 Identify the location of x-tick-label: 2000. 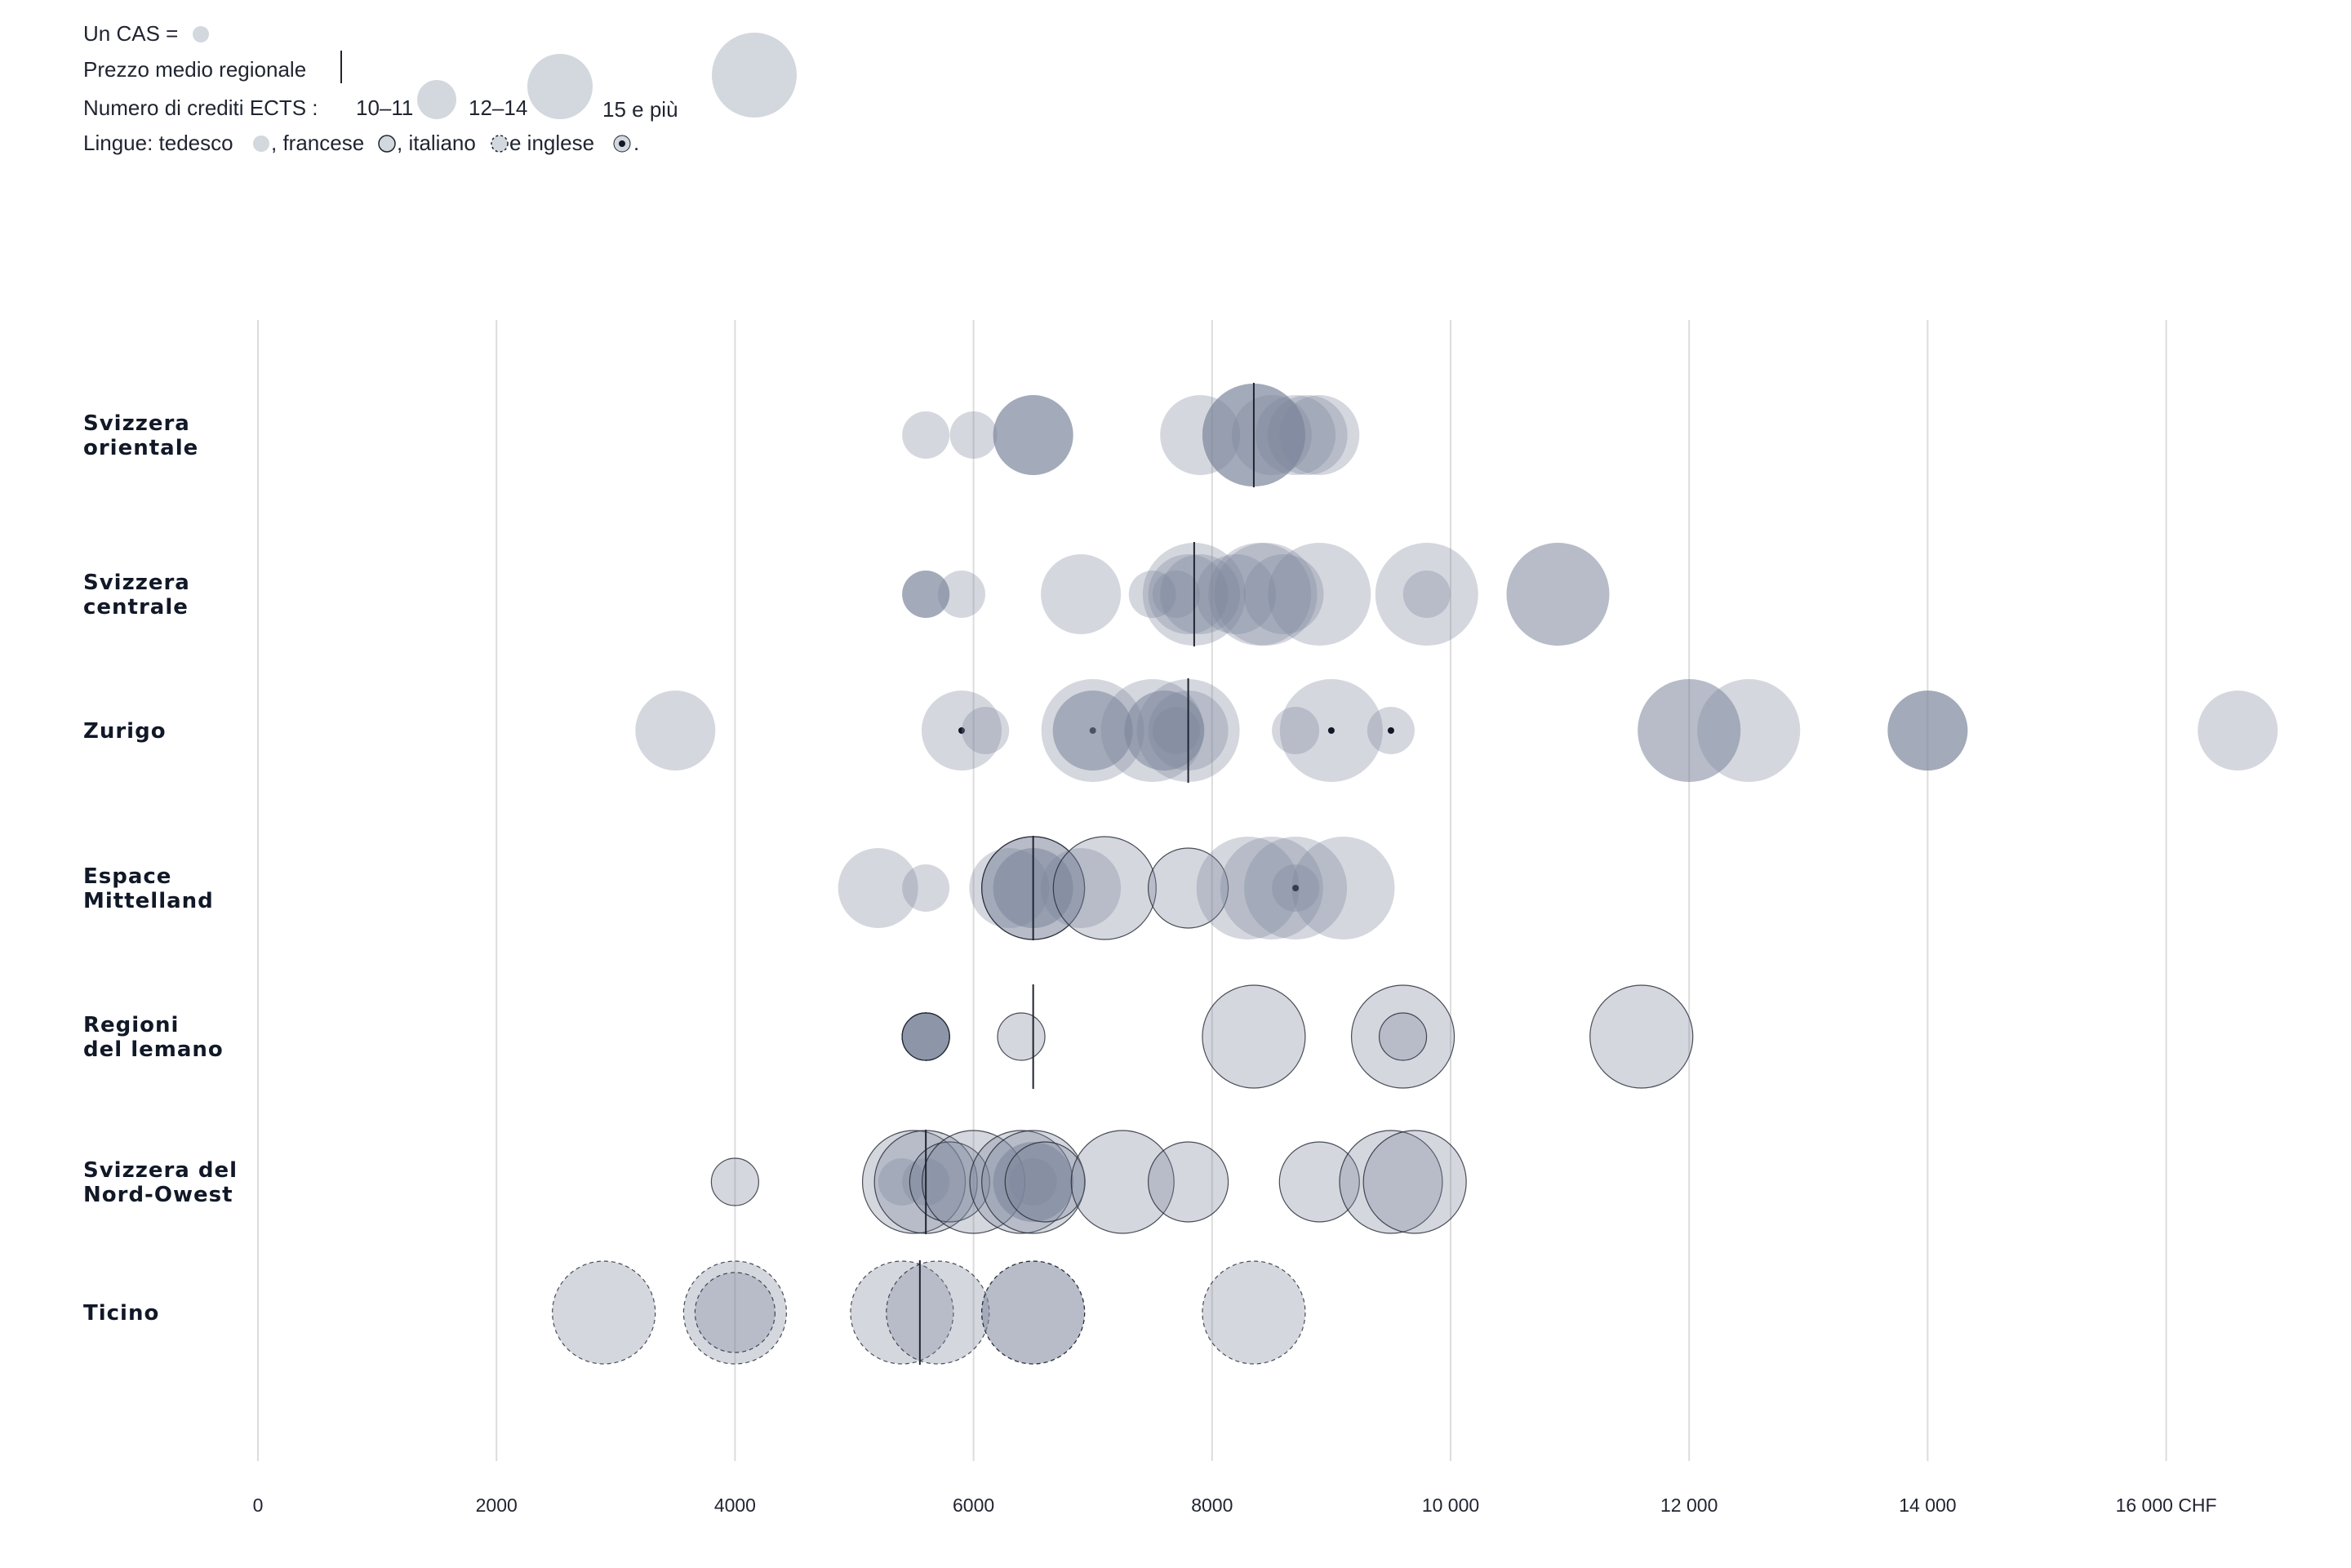
(497, 1505).